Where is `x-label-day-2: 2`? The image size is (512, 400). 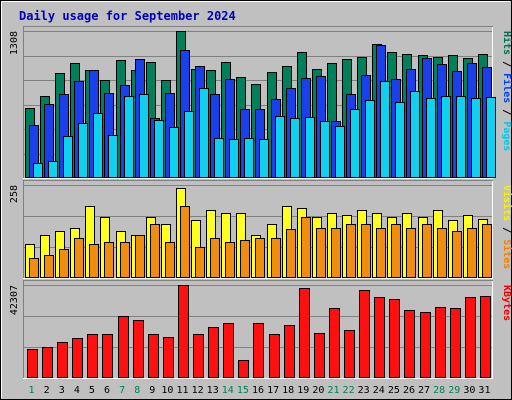
x-label-day-2: 2 is located at coordinates (47, 390).